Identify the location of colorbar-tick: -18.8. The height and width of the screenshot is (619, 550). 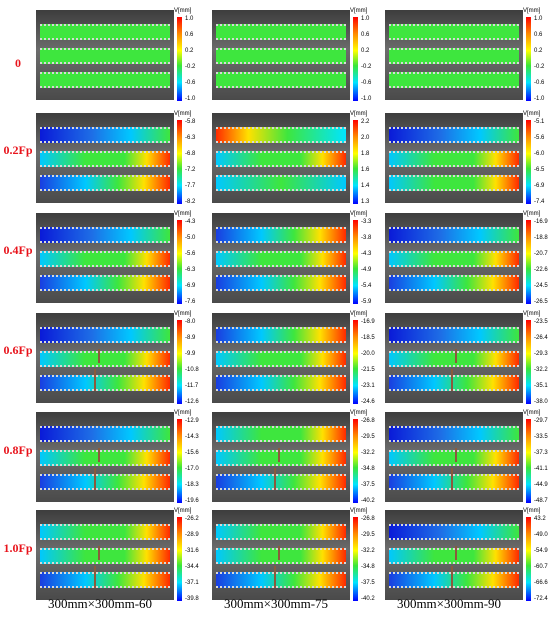
(541, 238).